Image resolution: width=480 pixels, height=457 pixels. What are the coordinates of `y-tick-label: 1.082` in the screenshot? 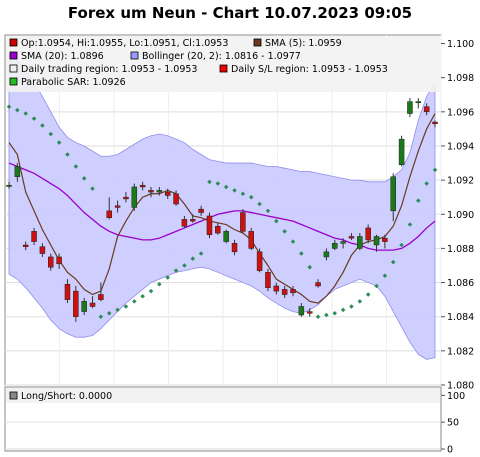 It's located at (460, 351).